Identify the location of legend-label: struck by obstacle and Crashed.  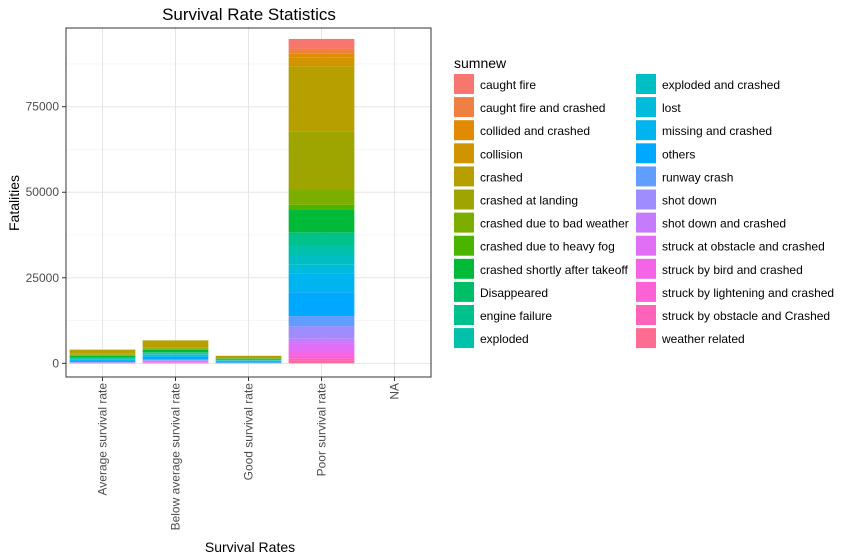
(746, 316).